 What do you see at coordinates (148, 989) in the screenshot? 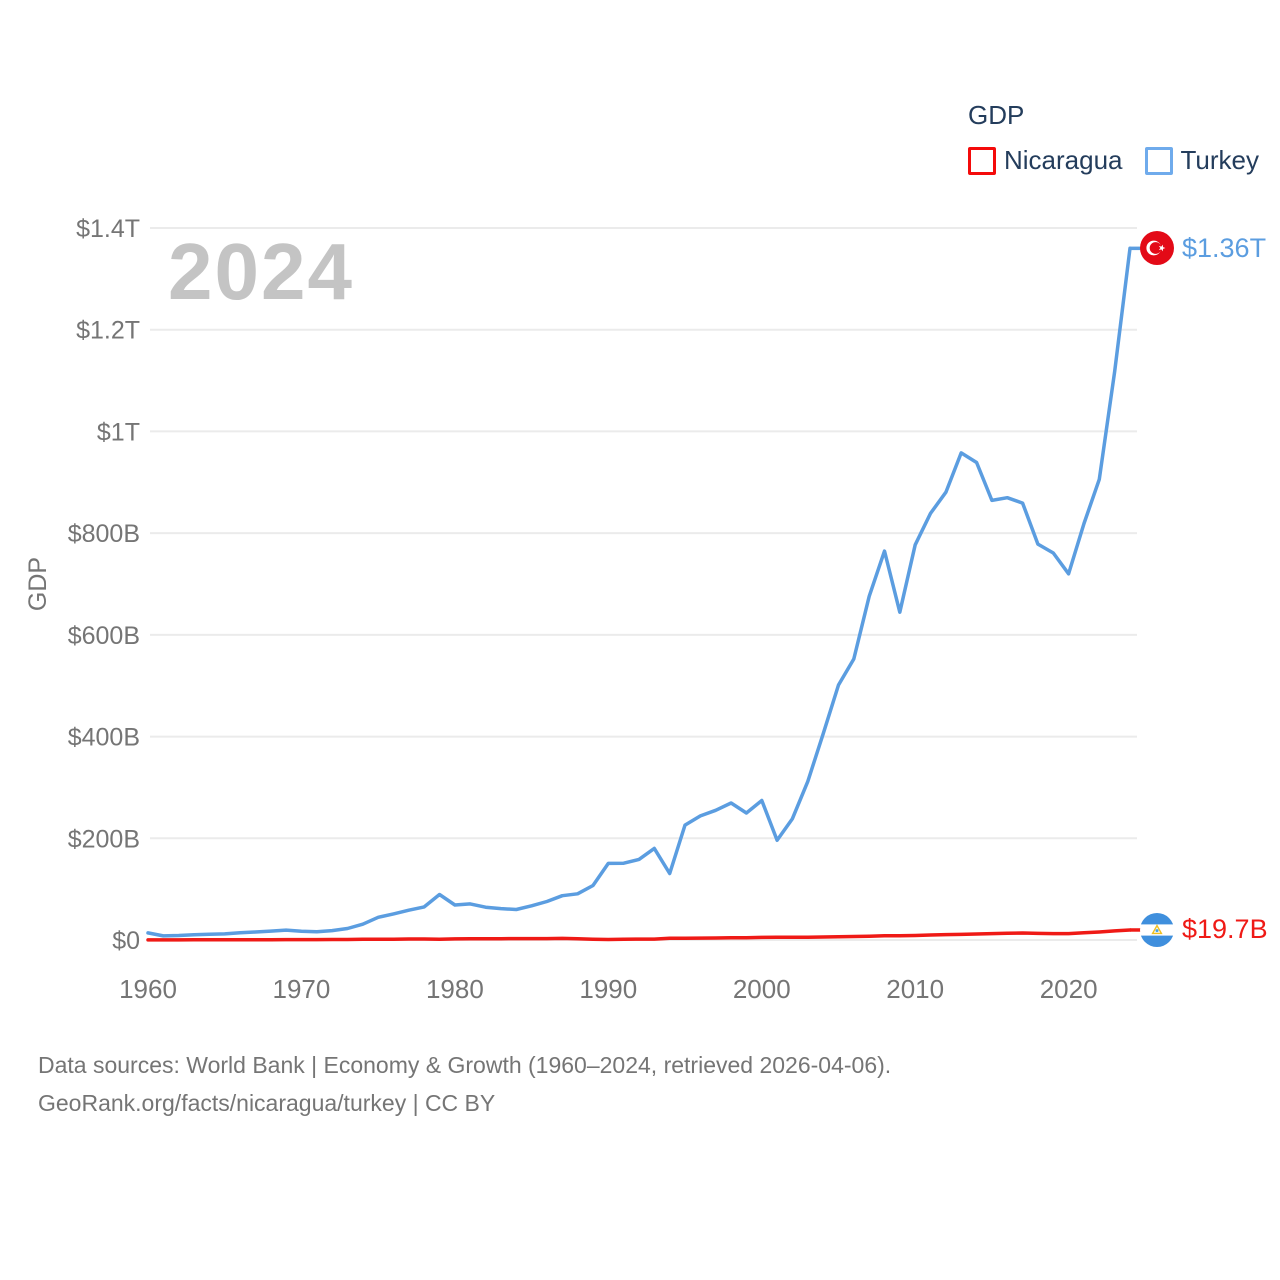
I see `x-tick-label: 1960` at bounding box center [148, 989].